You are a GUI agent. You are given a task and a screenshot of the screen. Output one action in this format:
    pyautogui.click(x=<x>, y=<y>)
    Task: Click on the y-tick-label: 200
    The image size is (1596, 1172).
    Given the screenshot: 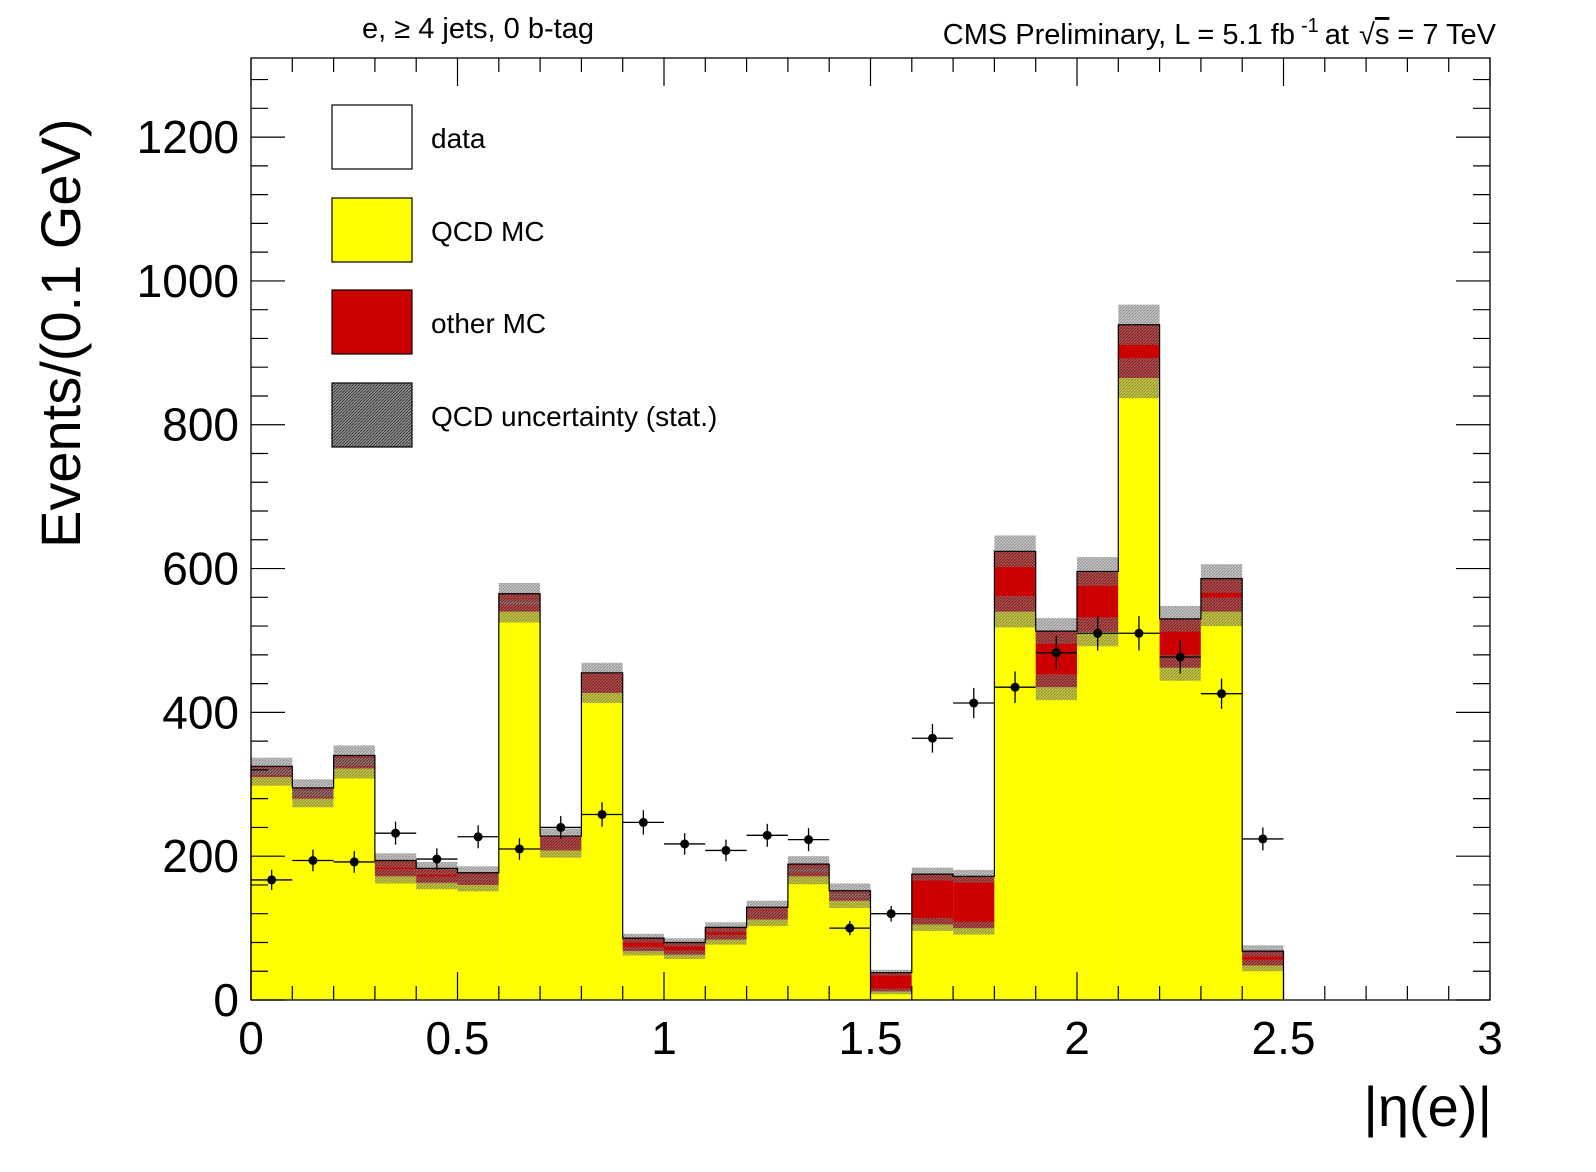 What is the action you would take?
    pyautogui.click(x=200, y=856)
    